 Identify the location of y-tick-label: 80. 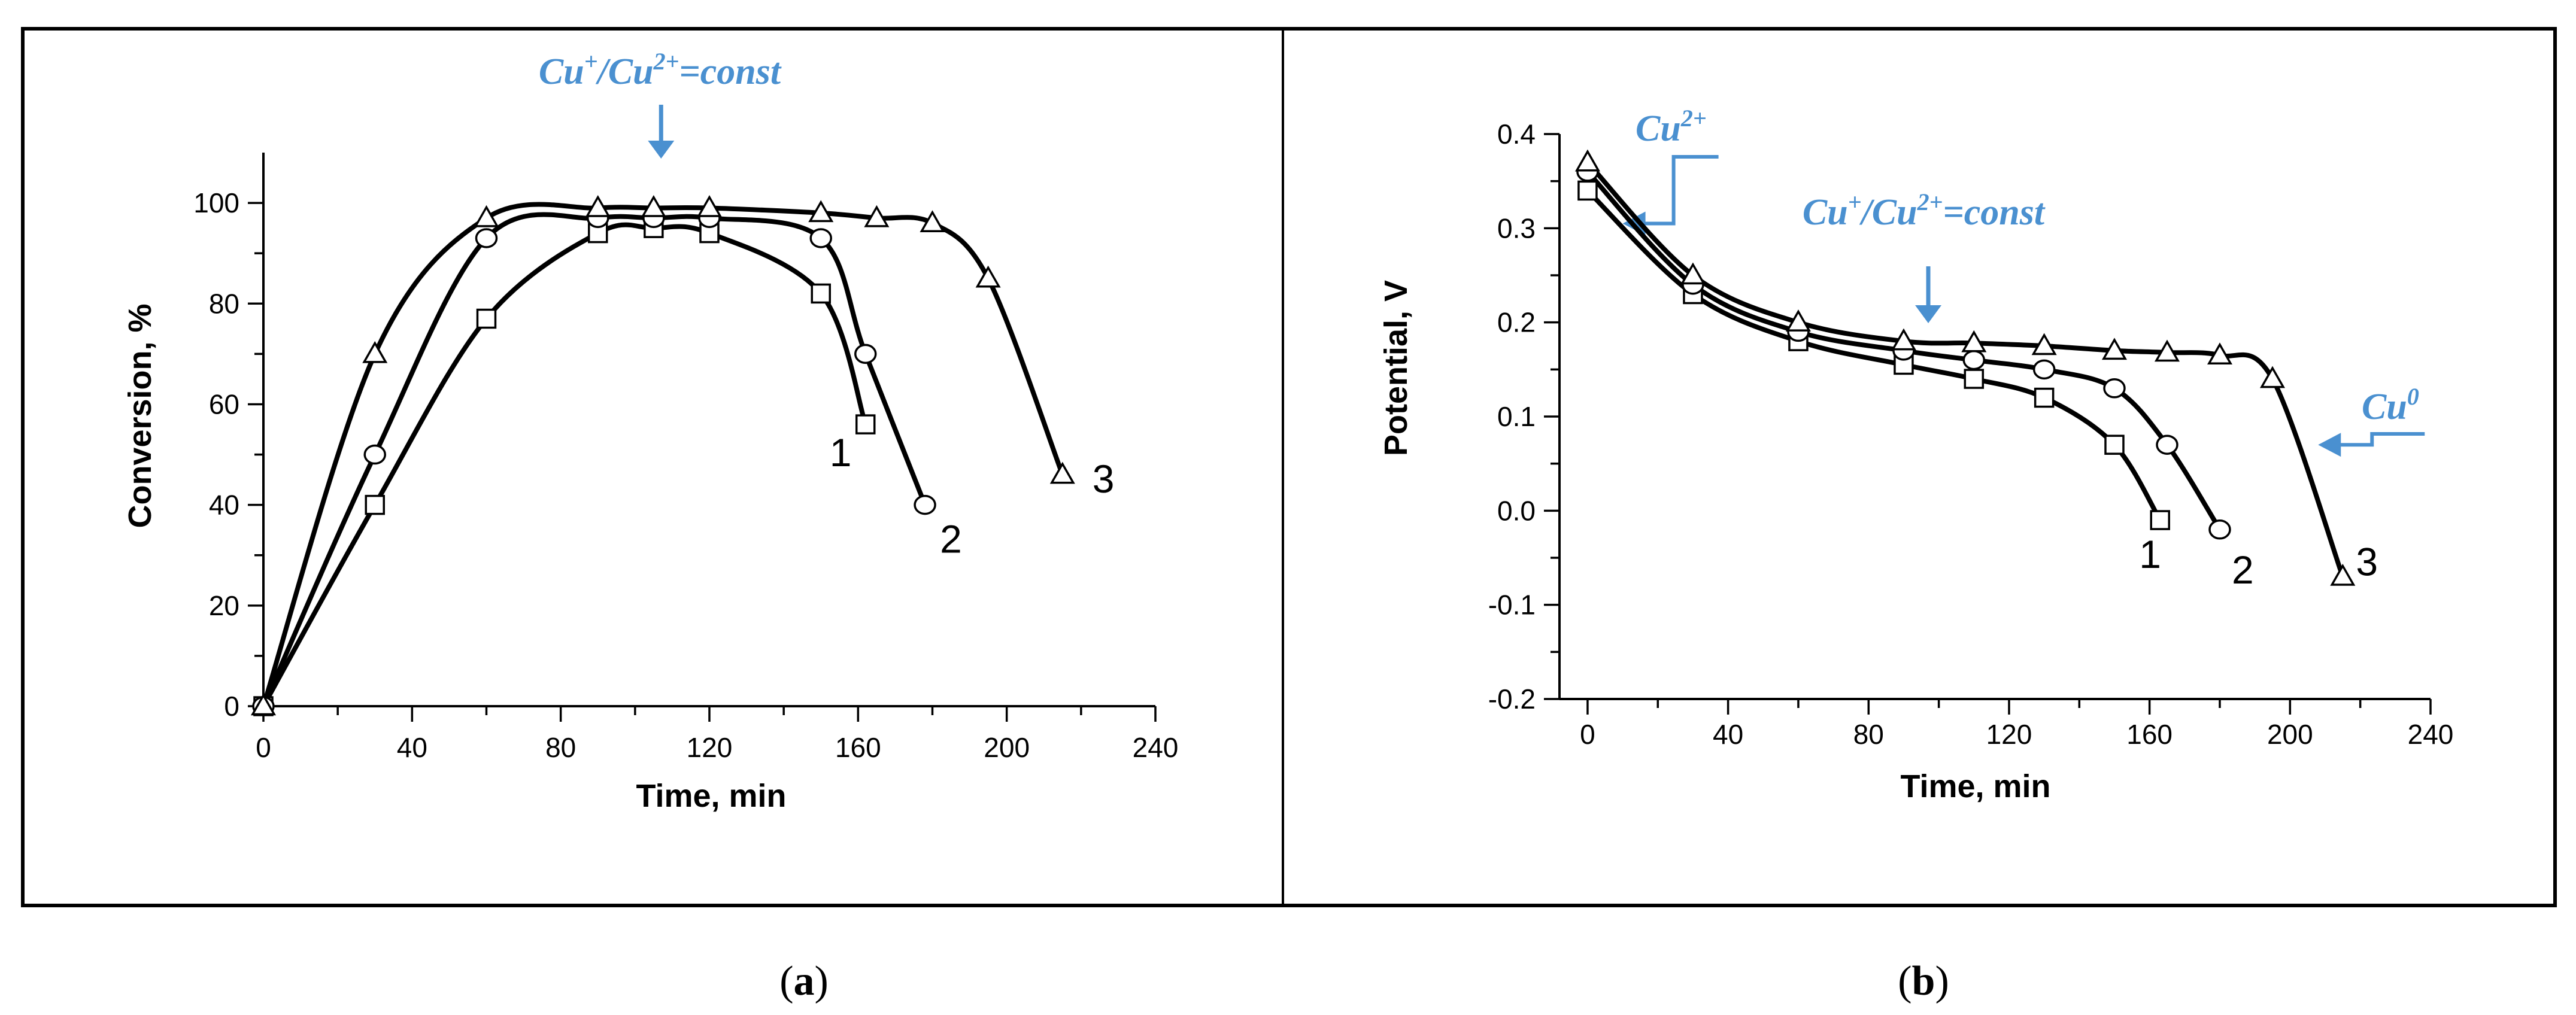
(224, 303).